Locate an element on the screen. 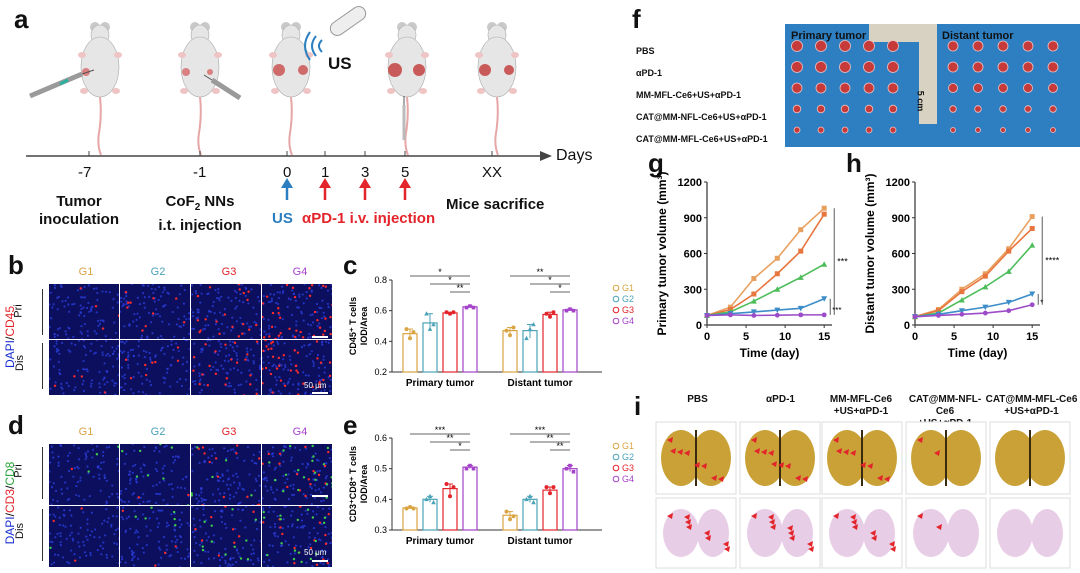  syringe-icon is located at coordinates (222, 87).